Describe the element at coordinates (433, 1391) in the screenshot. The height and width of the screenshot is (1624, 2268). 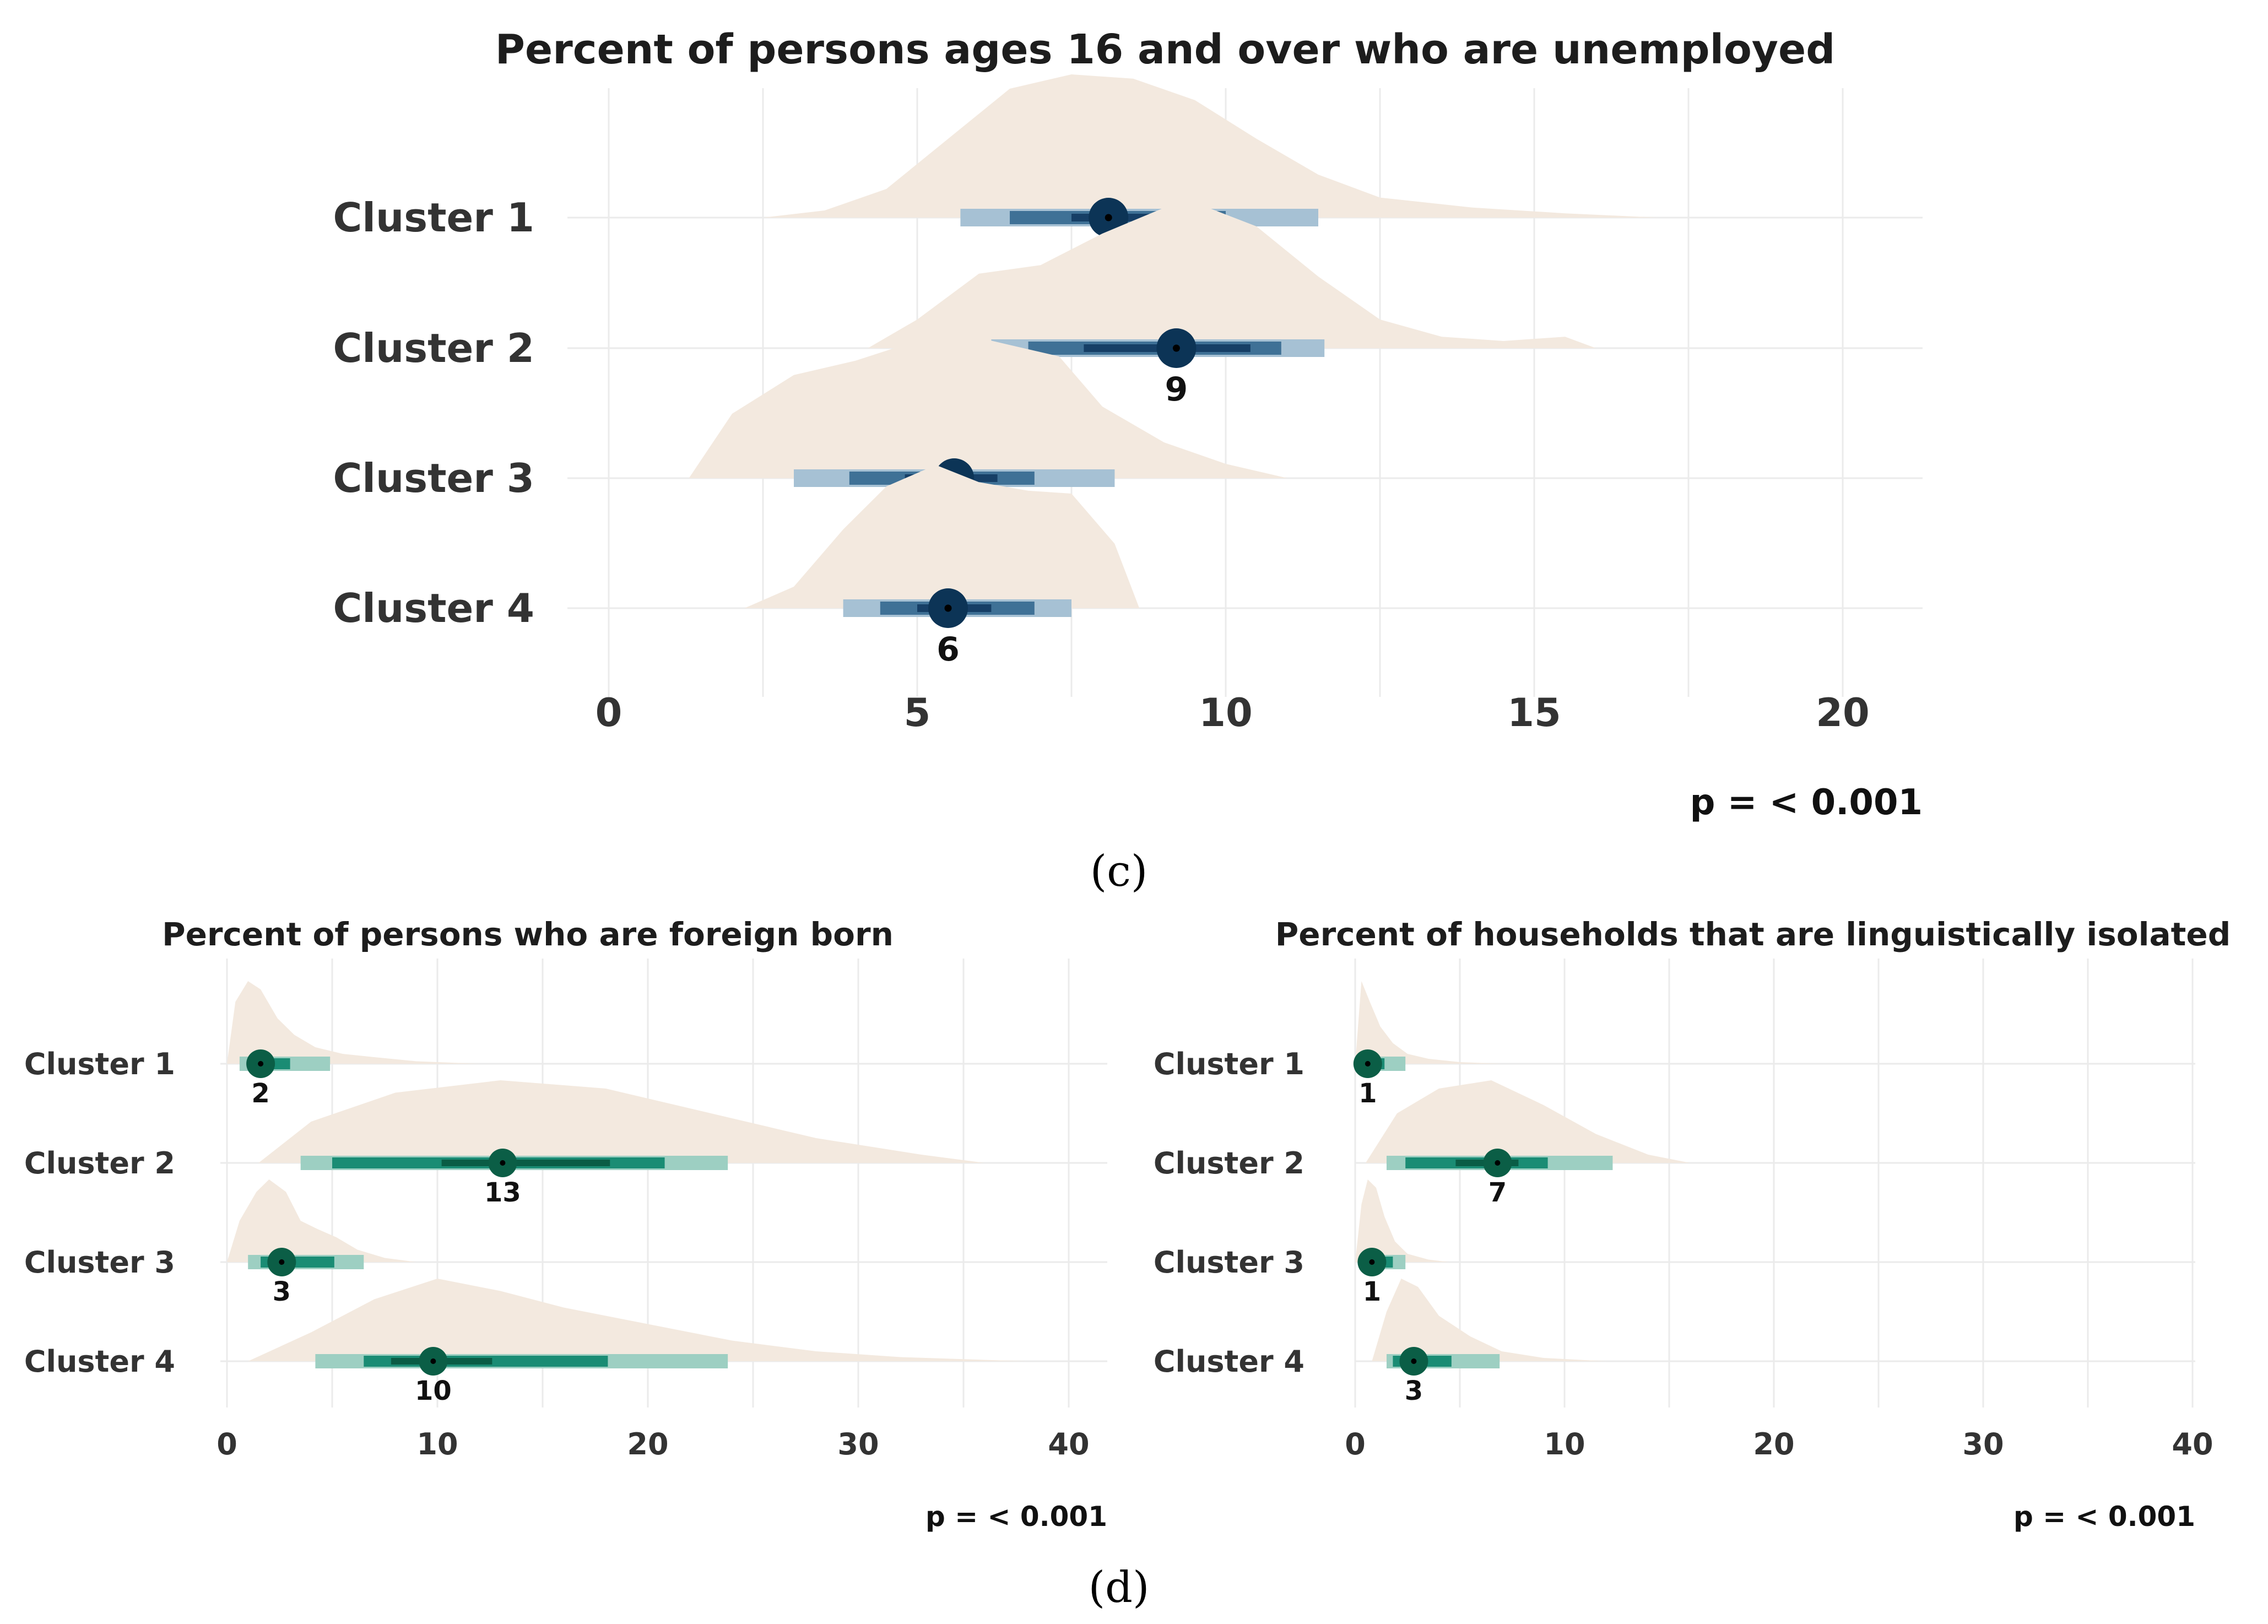
I see `median-value-label: 10` at that location.